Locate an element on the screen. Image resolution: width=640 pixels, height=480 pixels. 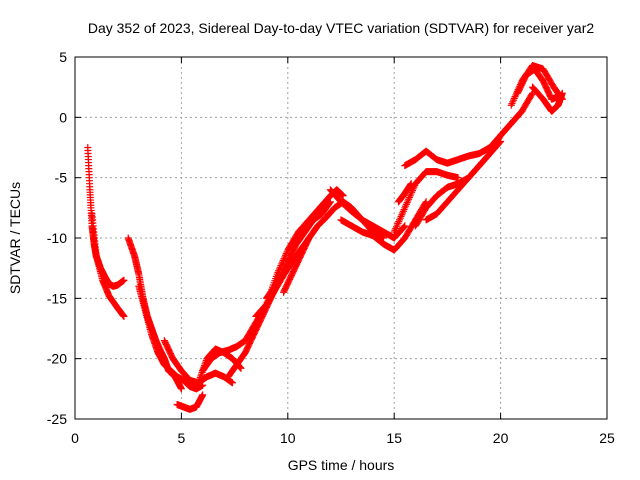
y-tick-label: -25 is located at coordinates (57, 419).